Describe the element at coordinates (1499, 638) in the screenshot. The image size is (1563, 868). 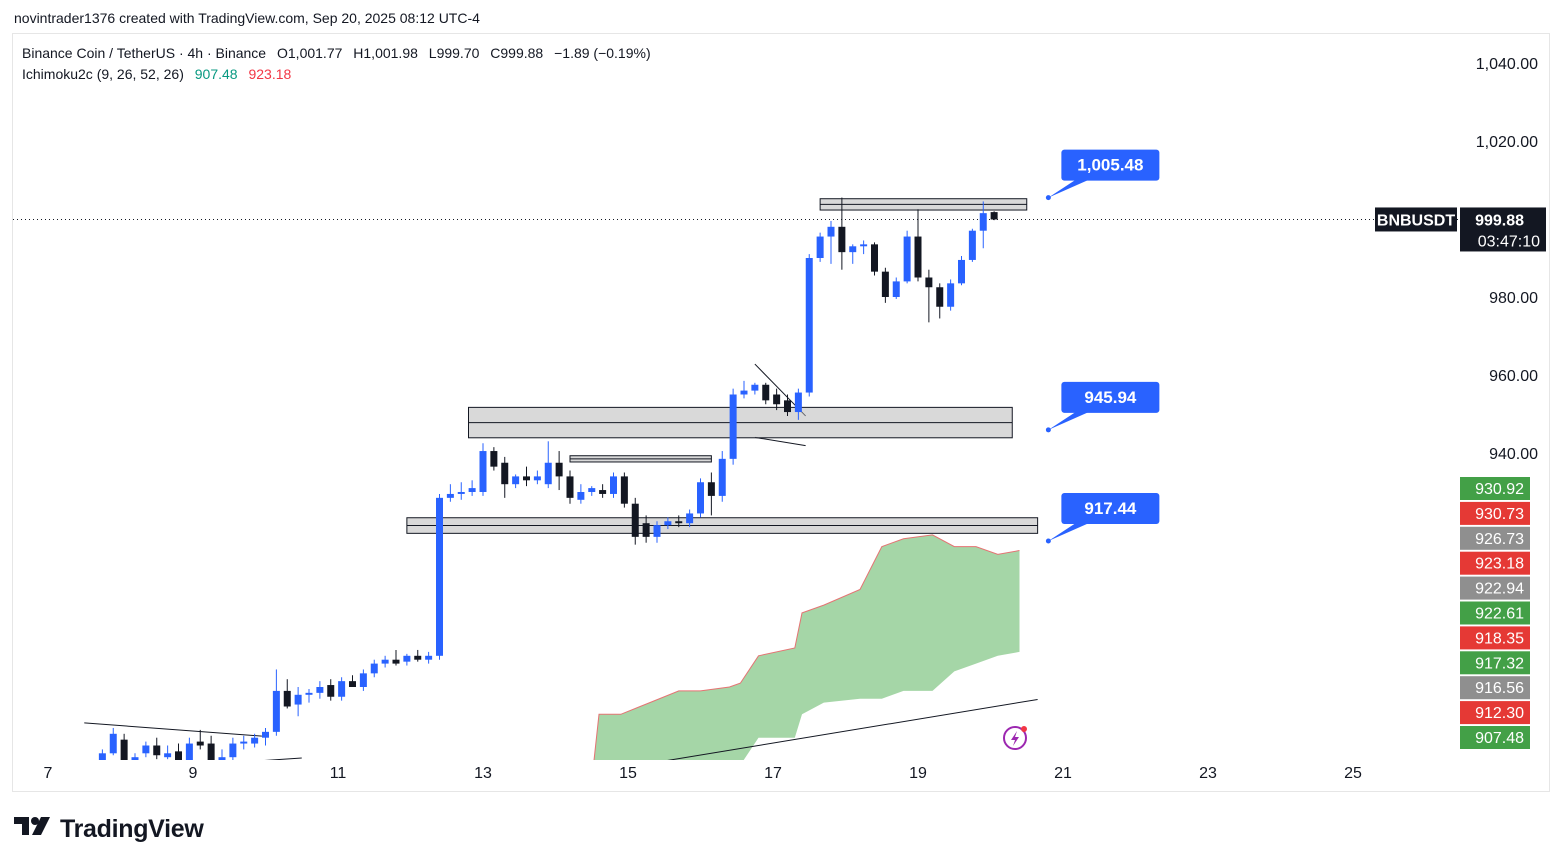
I see `price-scale-badge-label: 918.35` at that location.